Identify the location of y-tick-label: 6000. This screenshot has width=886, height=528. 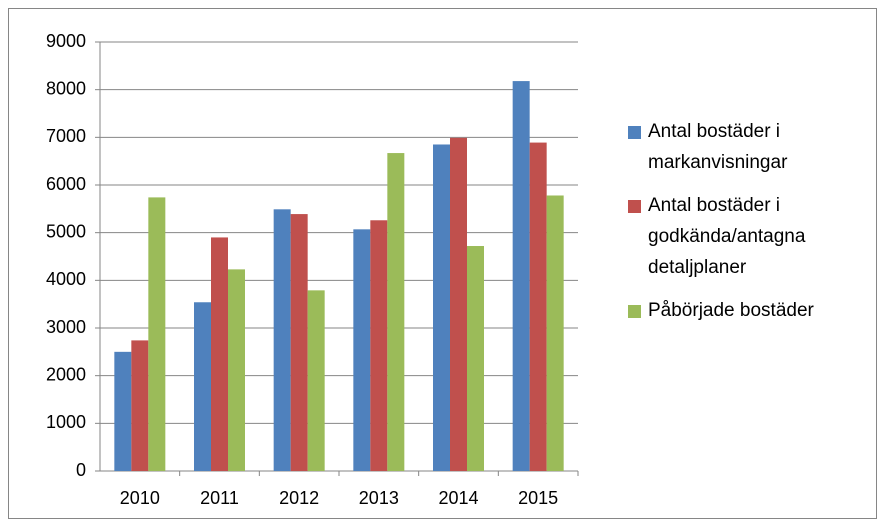
(66, 184).